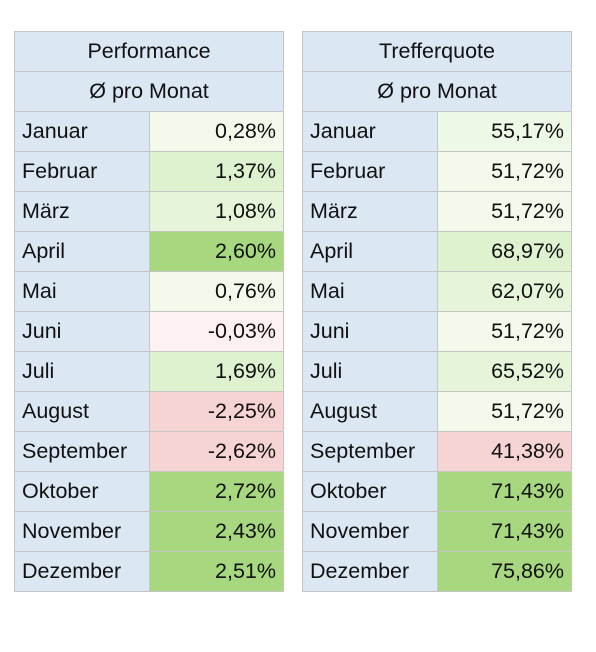  Describe the element at coordinates (504, 251) in the screenshot. I see `trefferquote-value-cell: 68,97%` at that location.